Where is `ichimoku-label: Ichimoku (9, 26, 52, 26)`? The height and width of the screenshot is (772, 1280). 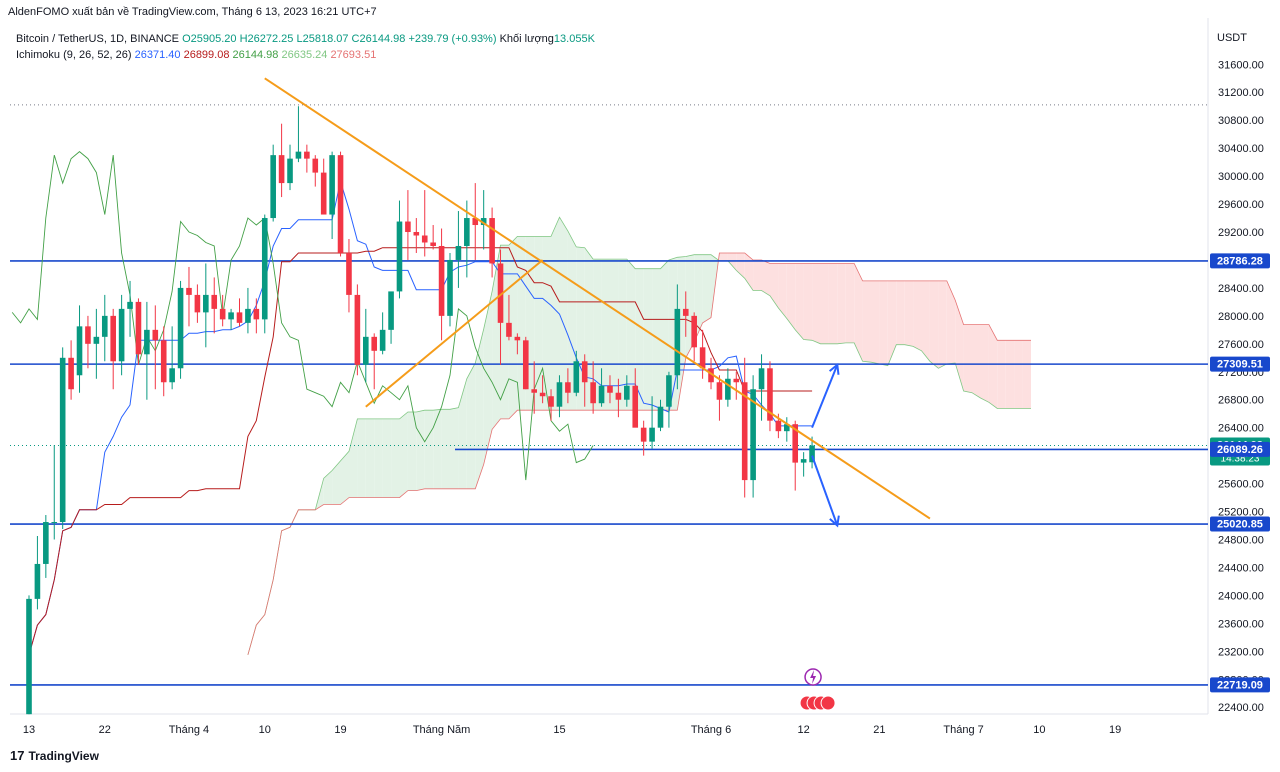 ichimoku-label: Ichimoku (9, 26, 52, 26) is located at coordinates (74, 55).